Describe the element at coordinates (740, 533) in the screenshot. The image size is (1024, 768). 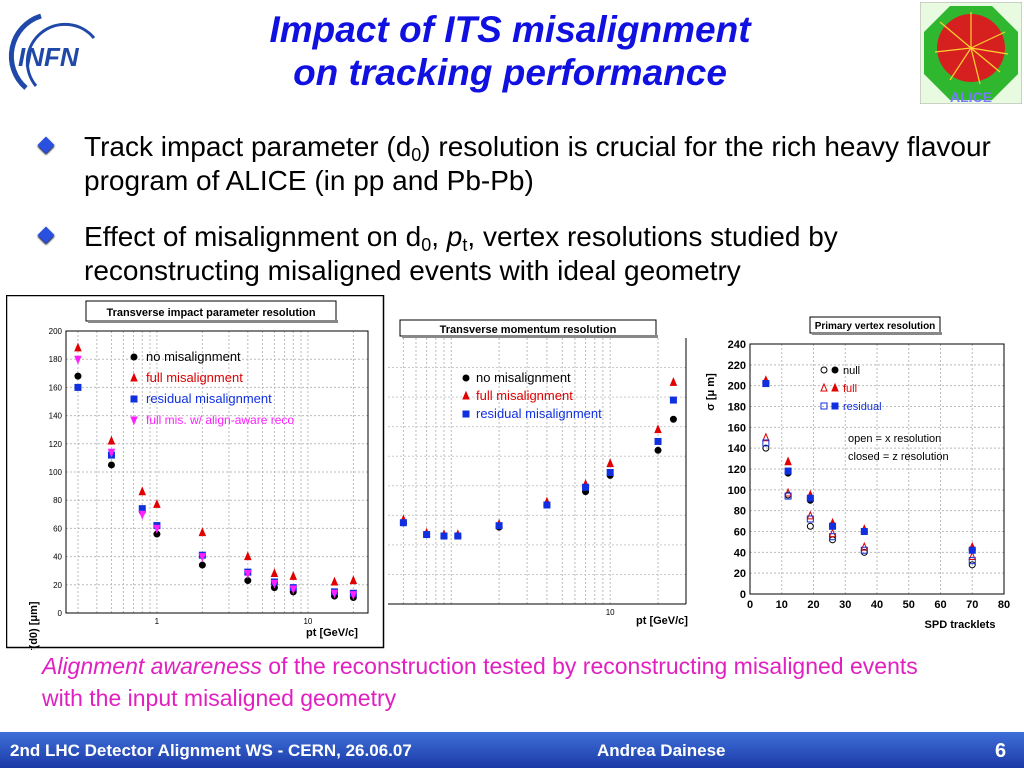
I see `y-tick-label: 60` at that location.